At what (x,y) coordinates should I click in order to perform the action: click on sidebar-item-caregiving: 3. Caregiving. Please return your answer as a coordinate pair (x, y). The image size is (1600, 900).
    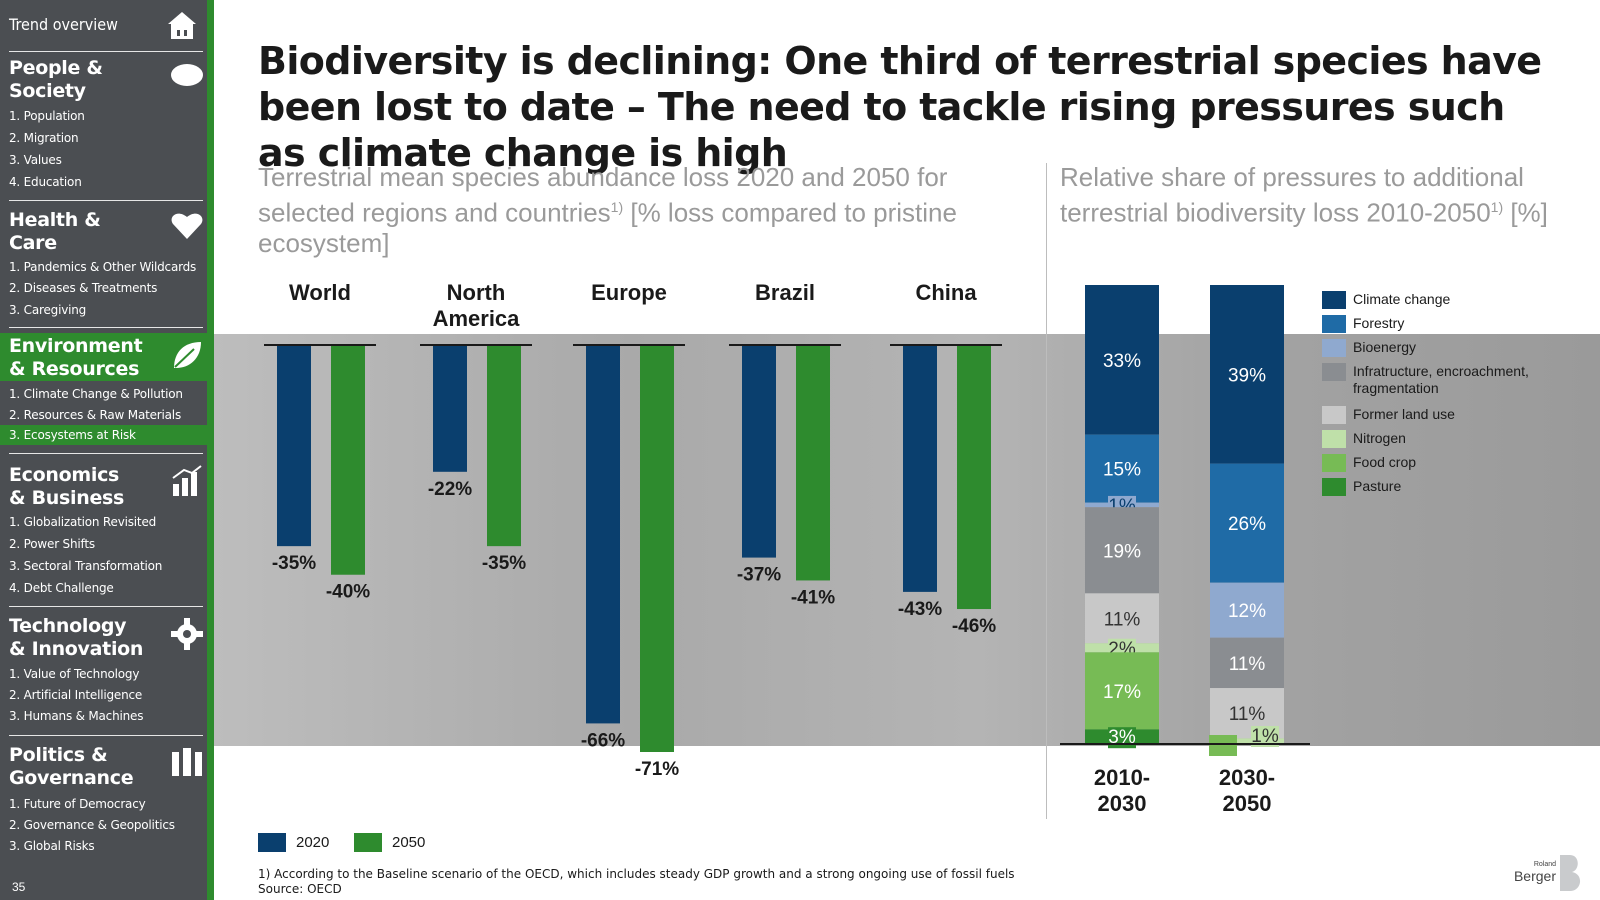
    Looking at the image, I should click on (48, 310).